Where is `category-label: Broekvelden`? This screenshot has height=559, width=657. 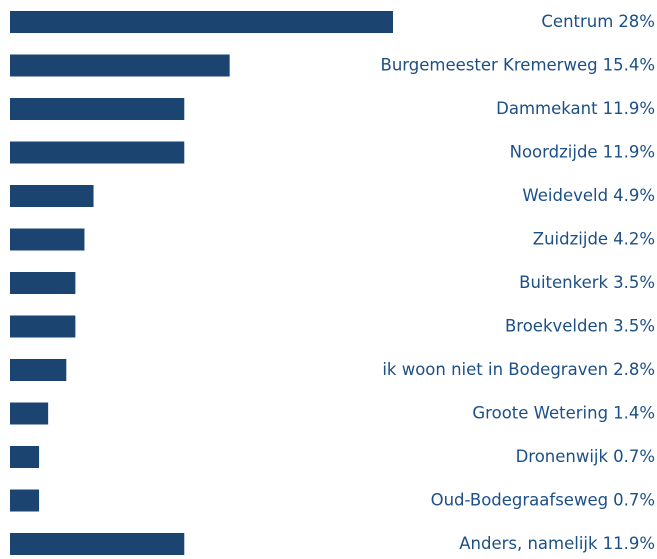
category-label: Broekvelden is located at coordinates (556, 325).